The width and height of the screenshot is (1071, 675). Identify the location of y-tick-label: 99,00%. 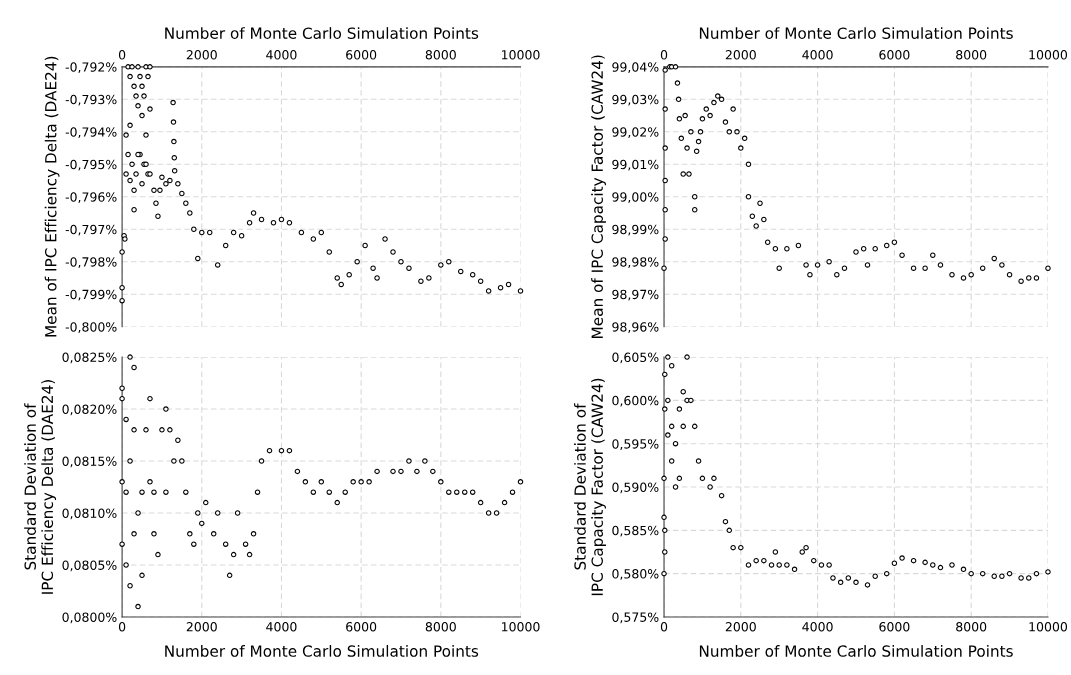
(635, 197).